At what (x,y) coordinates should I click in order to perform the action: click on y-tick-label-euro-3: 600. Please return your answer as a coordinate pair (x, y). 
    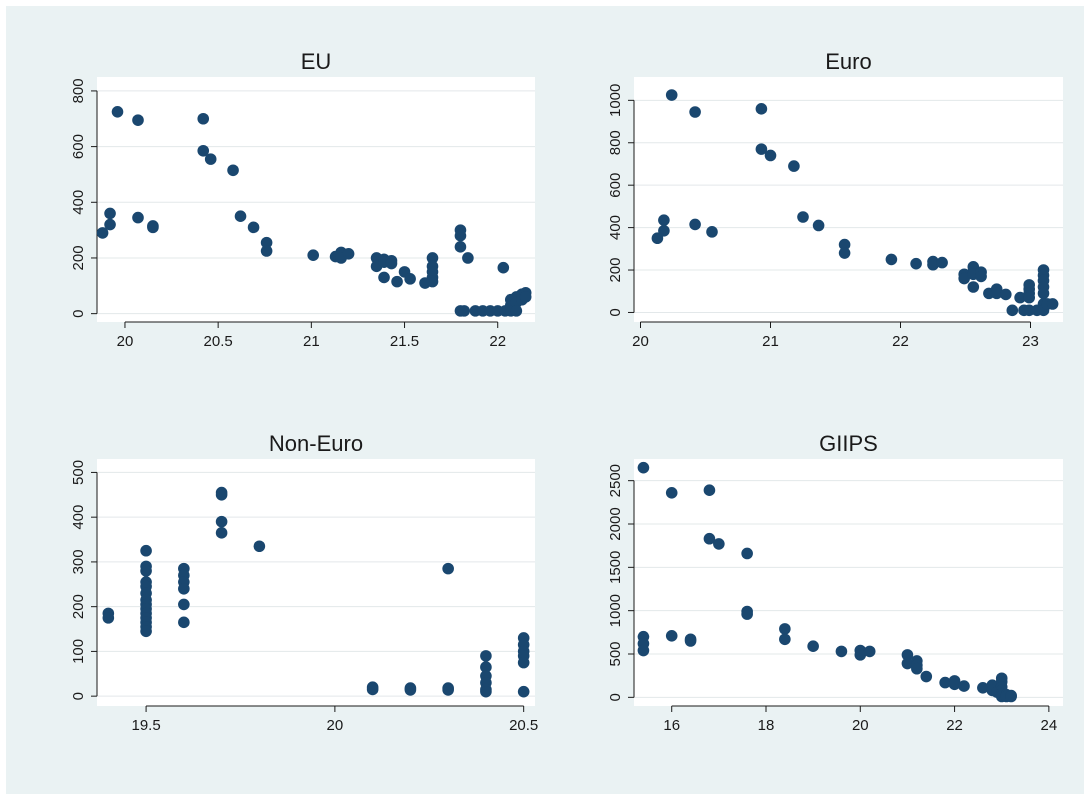
    Looking at the image, I should click on (615, 185).